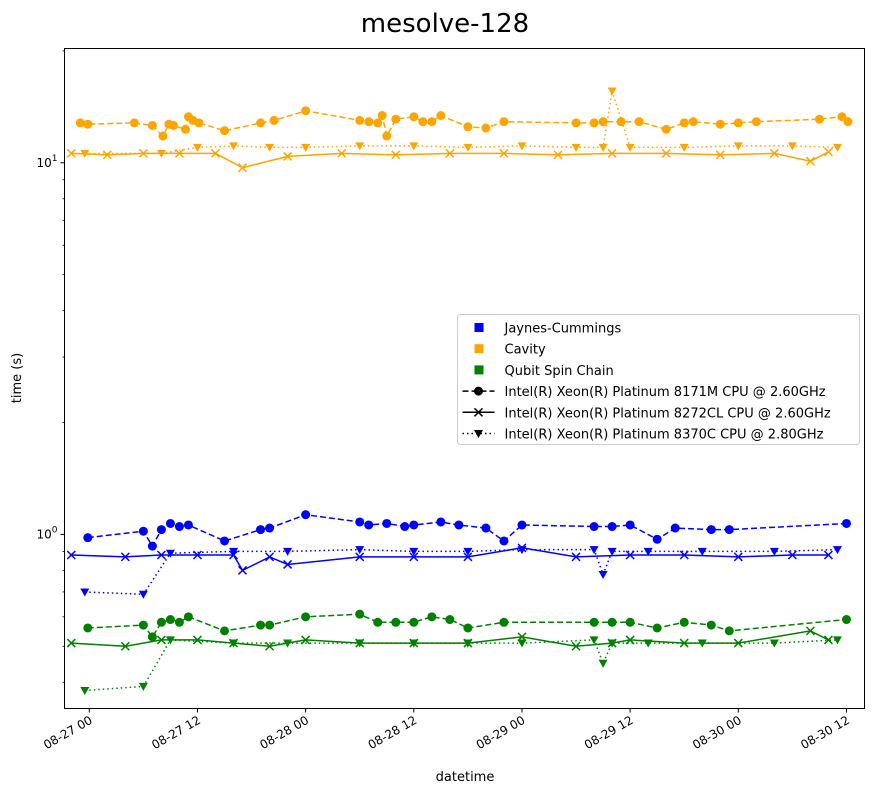 The height and width of the screenshot is (794, 875). I want to click on legend-entry: Cavity, so click(510, 350).